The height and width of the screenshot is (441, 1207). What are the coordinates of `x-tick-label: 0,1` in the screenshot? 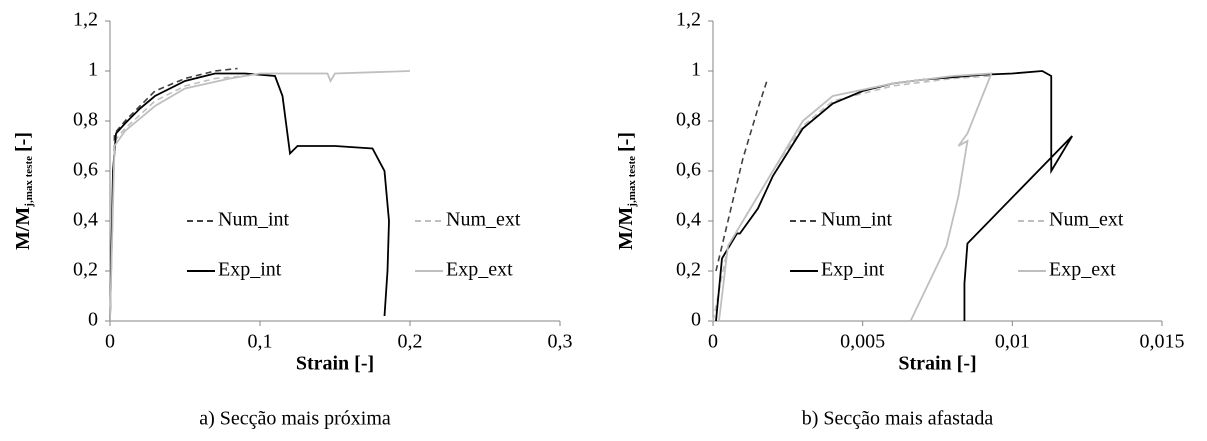 It's located at (260, 342).